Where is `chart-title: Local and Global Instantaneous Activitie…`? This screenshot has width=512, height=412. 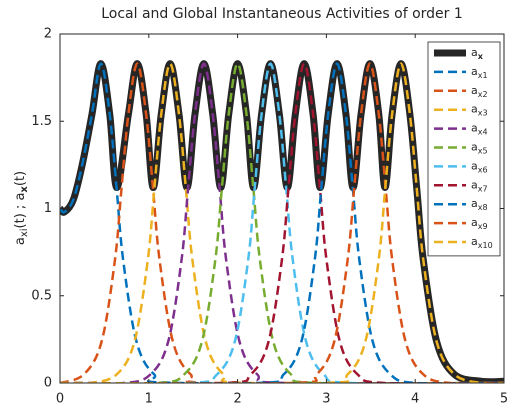 chart-title: Local and Global Instantaneous Activitie… is located at coordinates (282, 14).